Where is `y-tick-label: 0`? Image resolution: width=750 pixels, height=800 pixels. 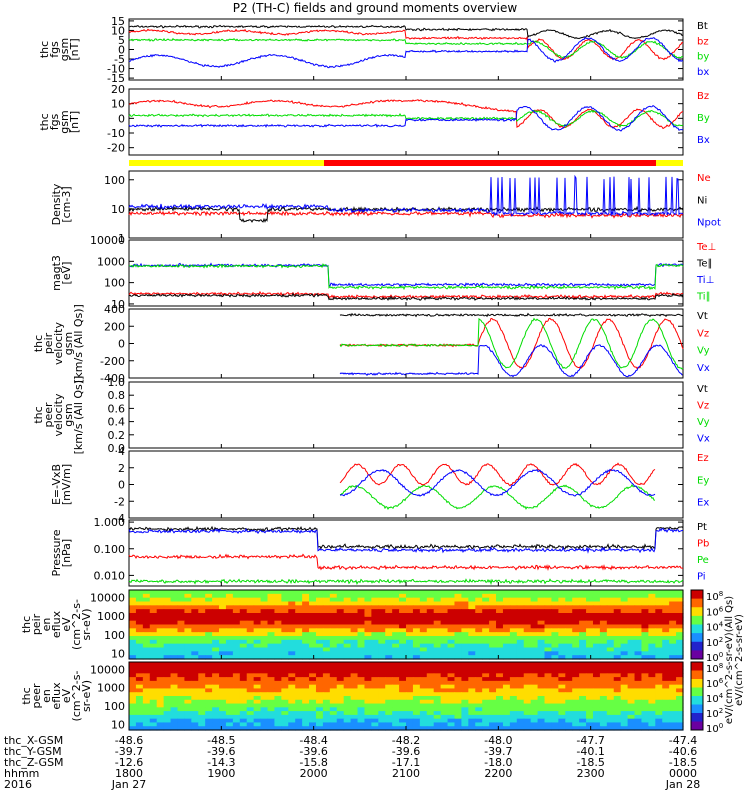
y-tick-label: 0 is located at coordinates (121, 50).